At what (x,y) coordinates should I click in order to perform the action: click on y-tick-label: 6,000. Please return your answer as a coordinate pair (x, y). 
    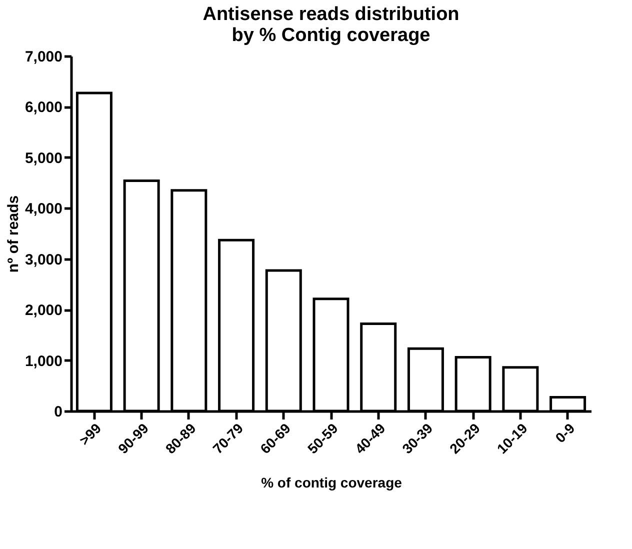
    Looking at the image, I should click on (43, 107).